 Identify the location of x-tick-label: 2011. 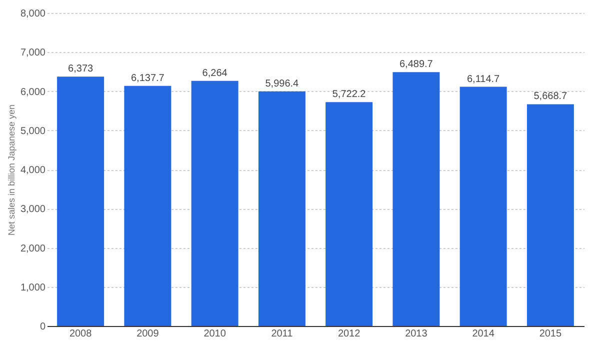
(282, 334).